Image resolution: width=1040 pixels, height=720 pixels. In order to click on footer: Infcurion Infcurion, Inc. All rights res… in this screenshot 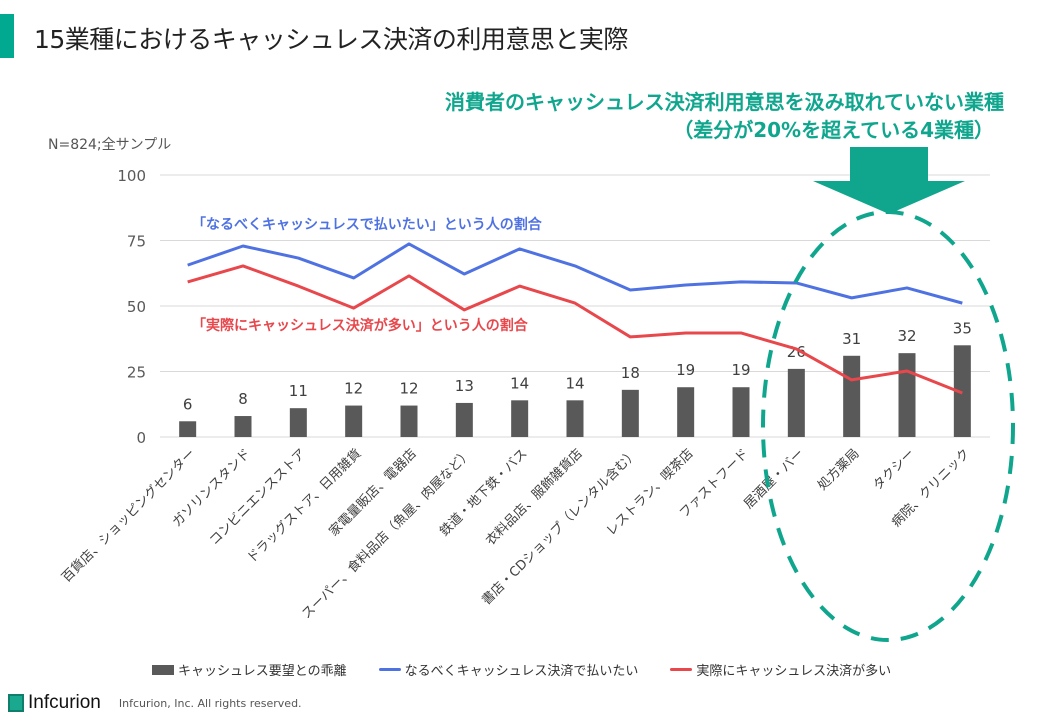, I will do `click(155, 703)`.